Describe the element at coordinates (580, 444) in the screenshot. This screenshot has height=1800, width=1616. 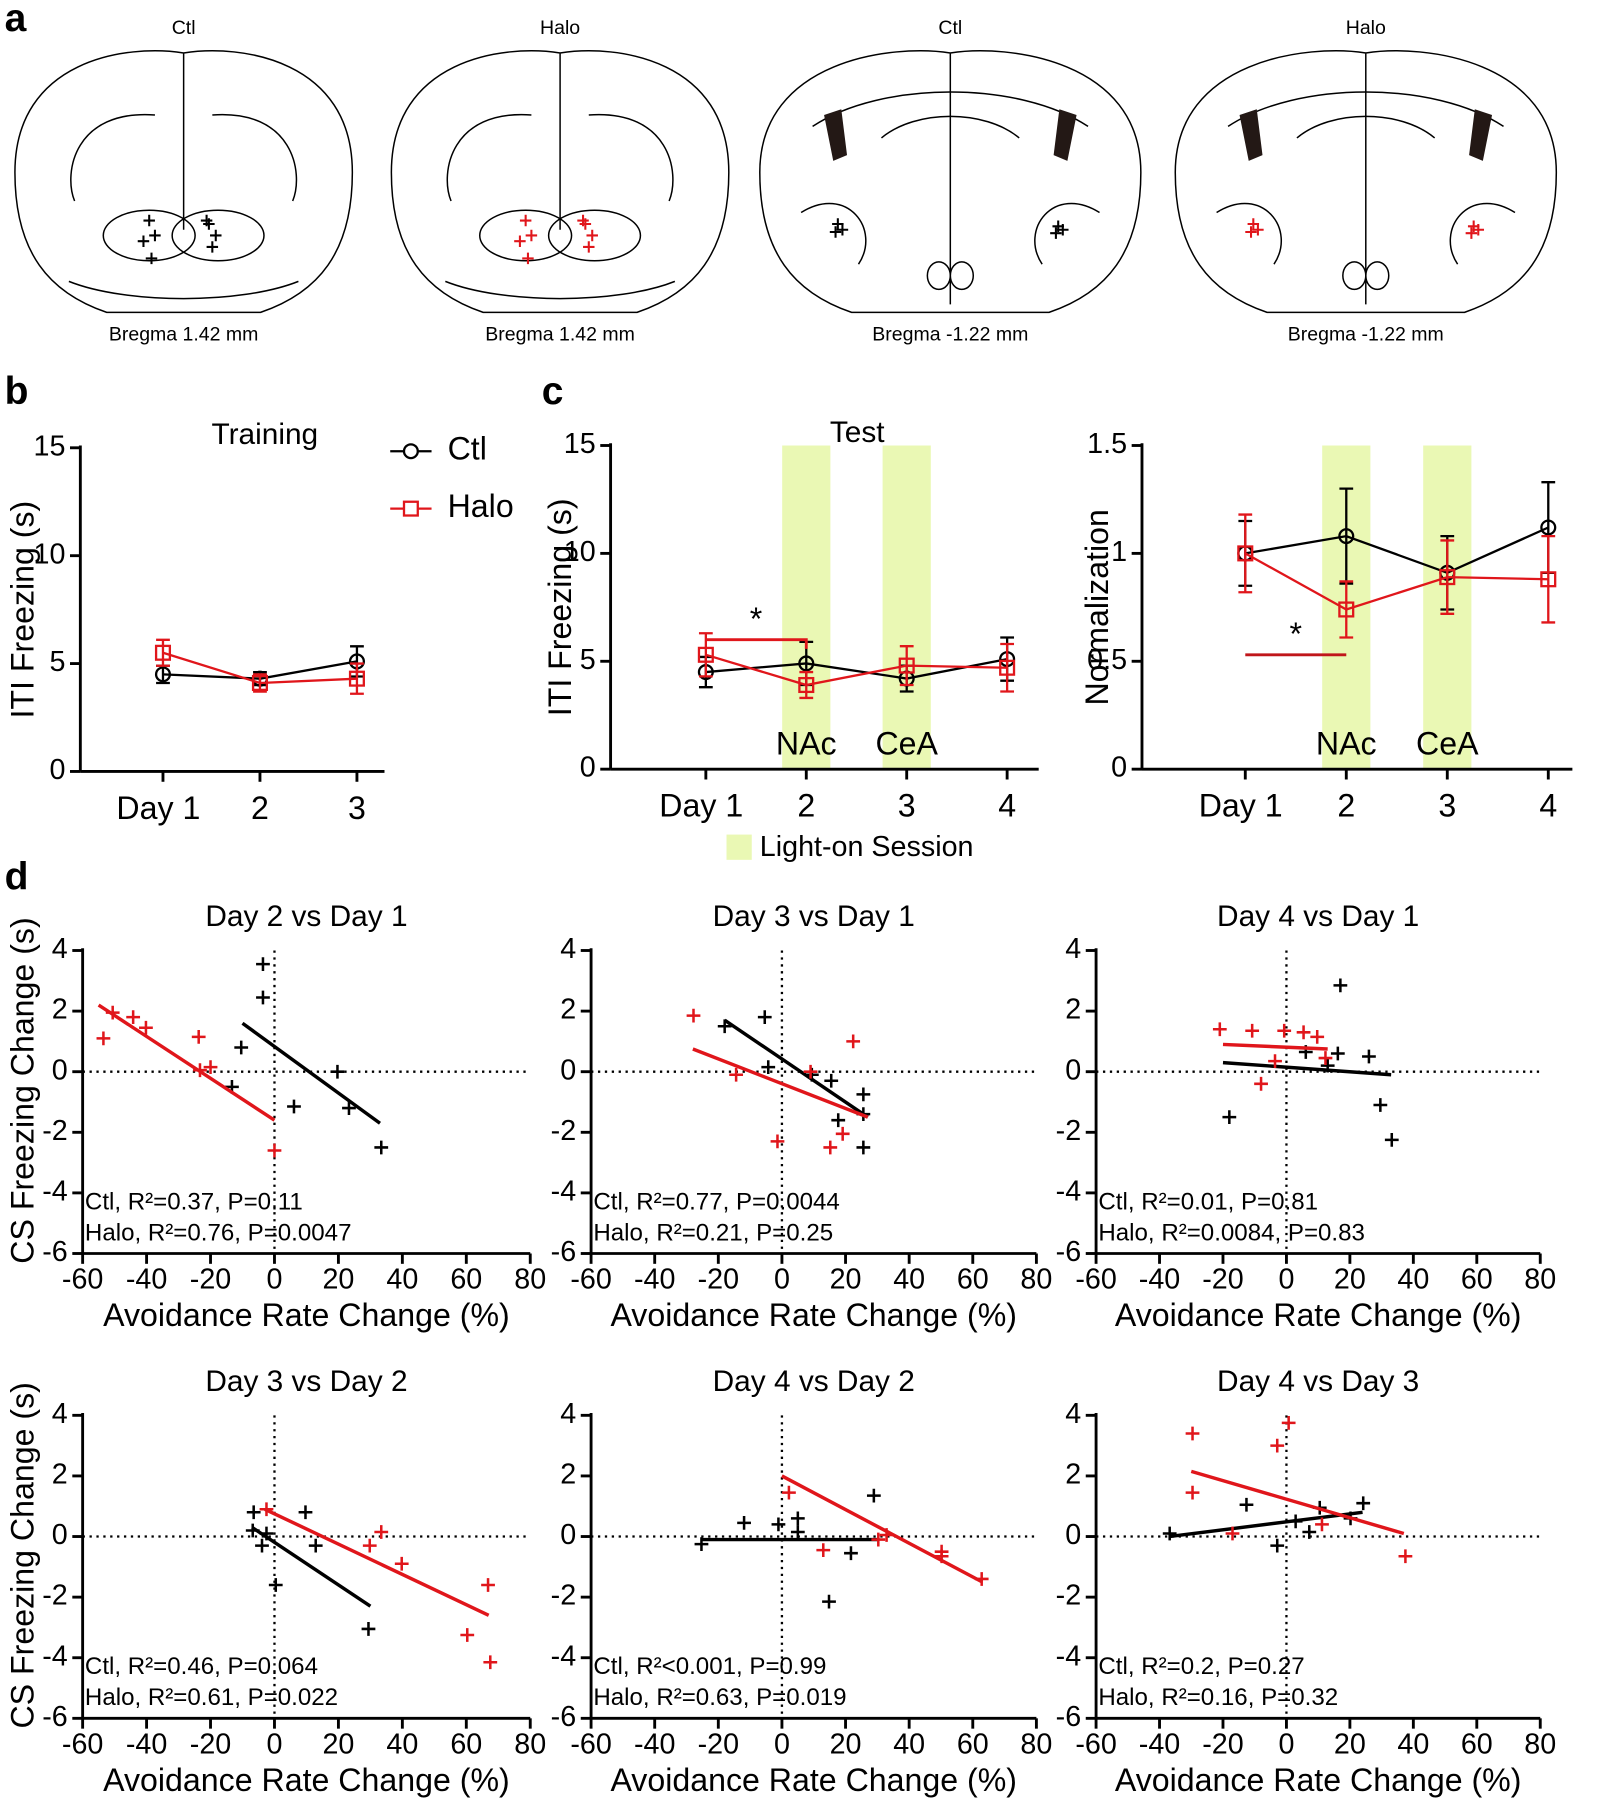
I see `y-tick-label: 15` at that location.